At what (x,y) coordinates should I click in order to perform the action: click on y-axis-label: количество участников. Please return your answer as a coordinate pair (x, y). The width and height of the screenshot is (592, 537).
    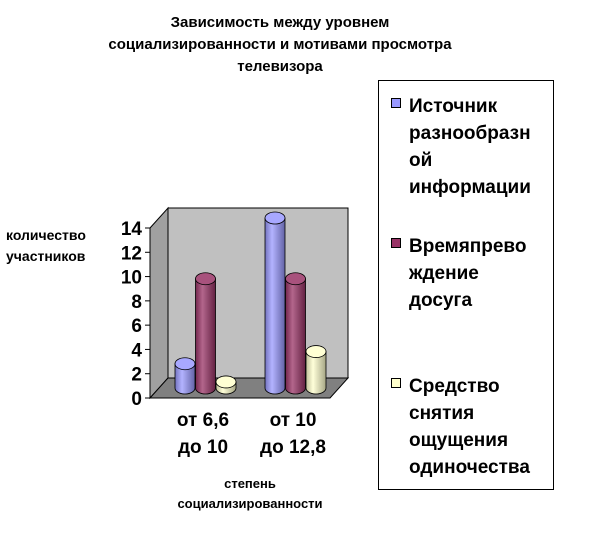
    Looking at the image, I should click on (46, 245).